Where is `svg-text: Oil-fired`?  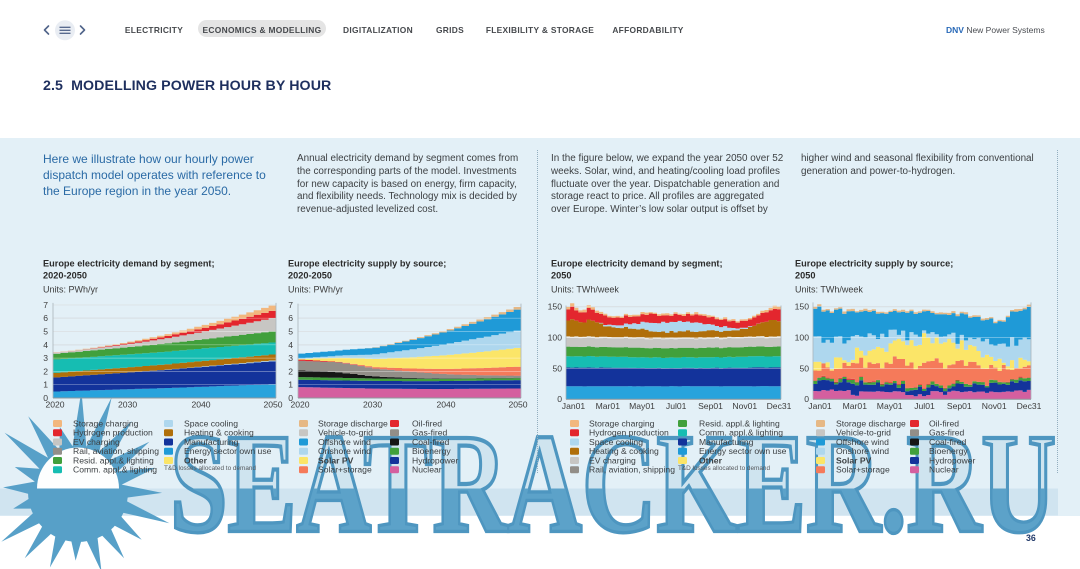
svg-text: Oil-fired is located at coordinates (427, 423).